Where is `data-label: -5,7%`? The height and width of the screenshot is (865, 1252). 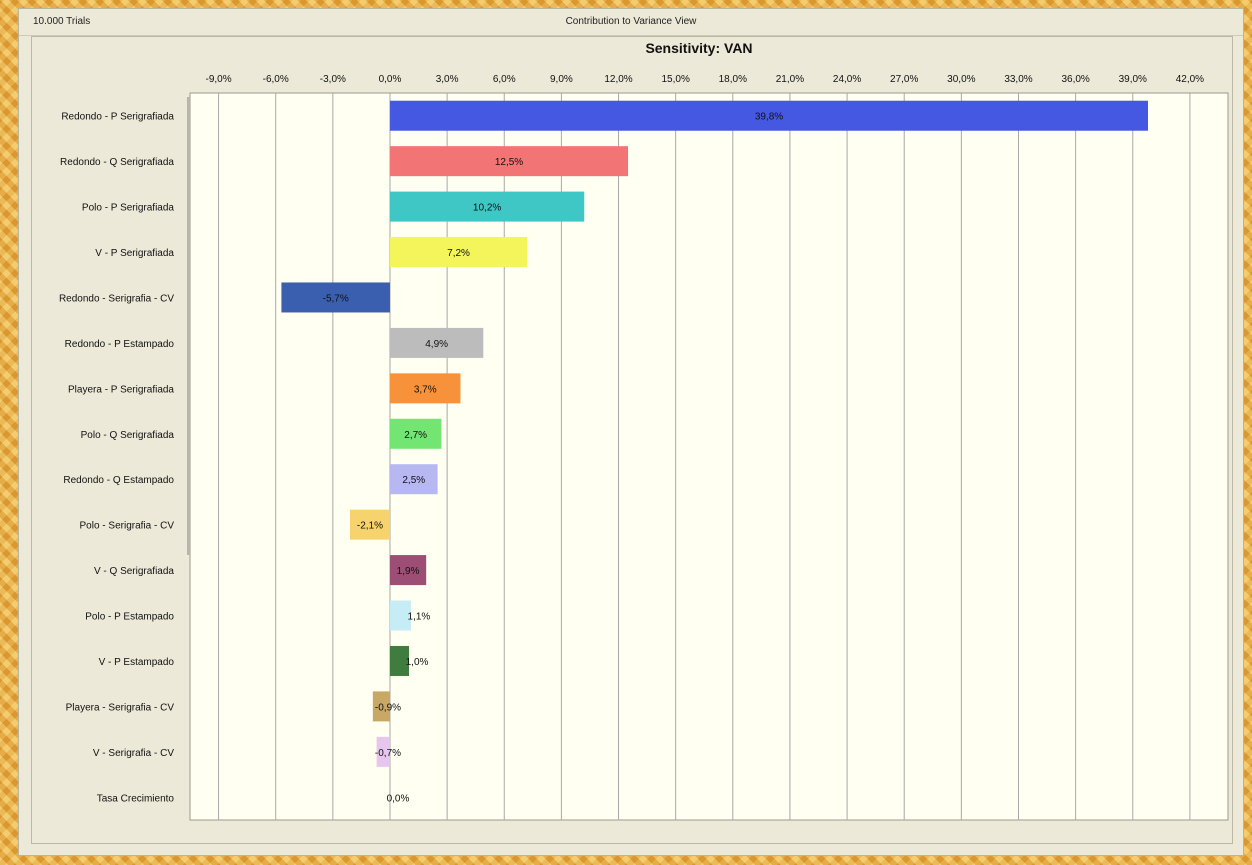
data-label: -5,7% is located at coordinates (336, 298).